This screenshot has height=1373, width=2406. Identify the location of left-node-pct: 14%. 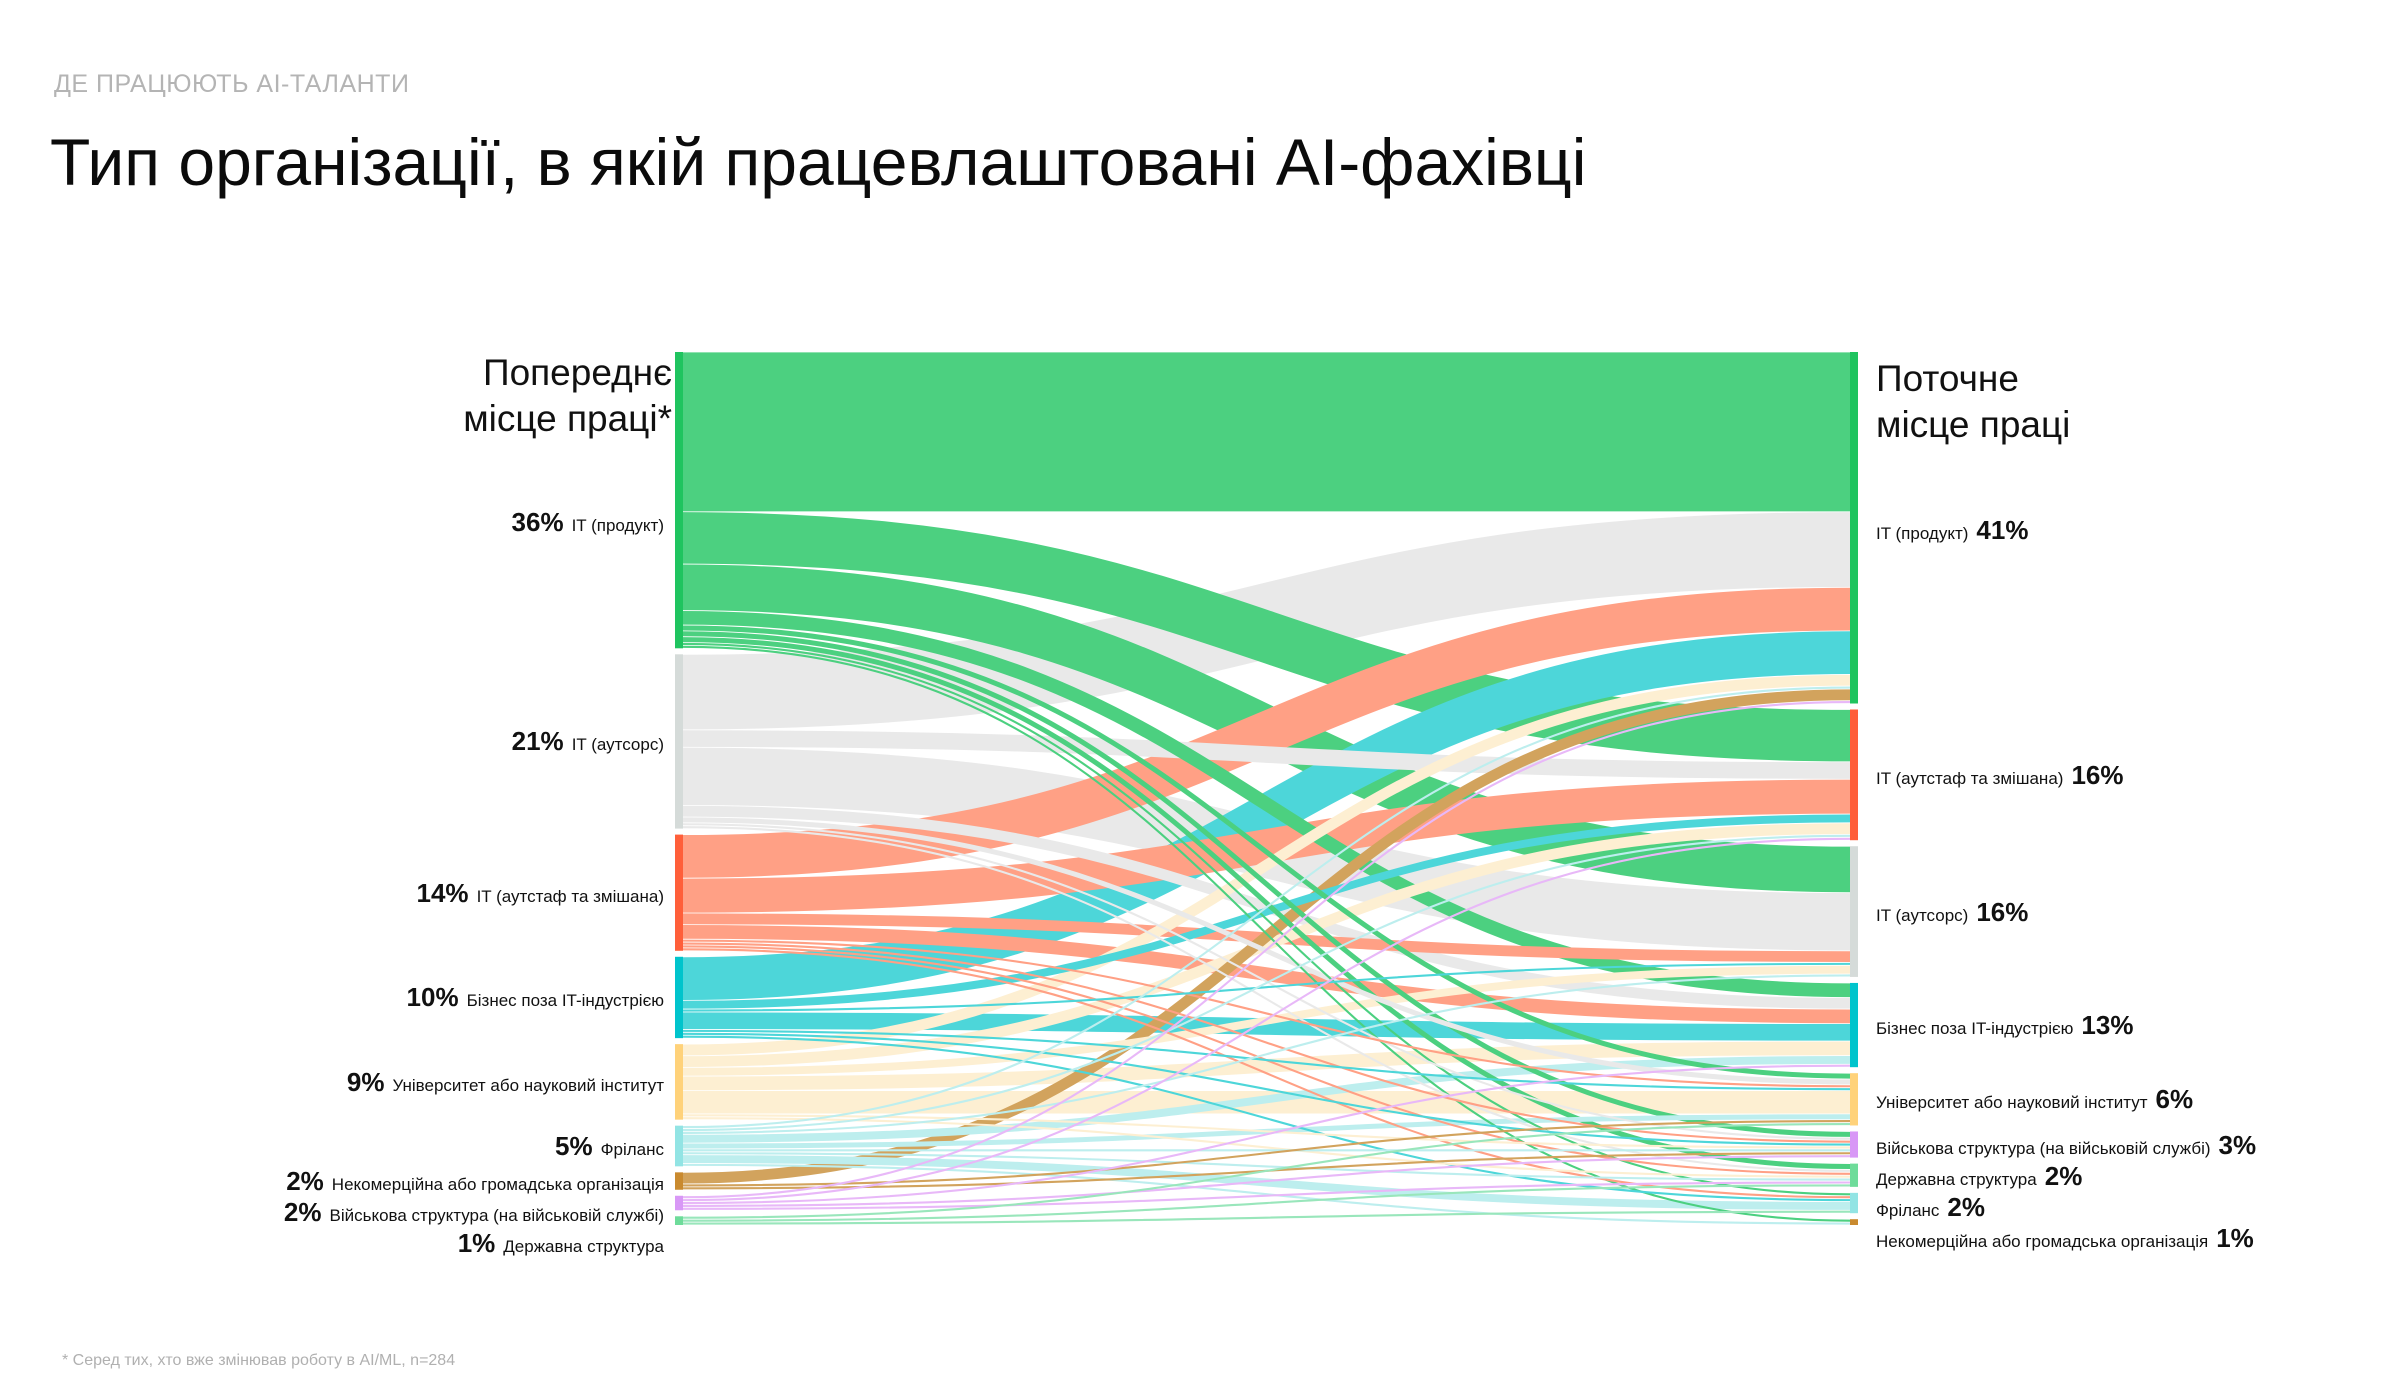
(442, 892).